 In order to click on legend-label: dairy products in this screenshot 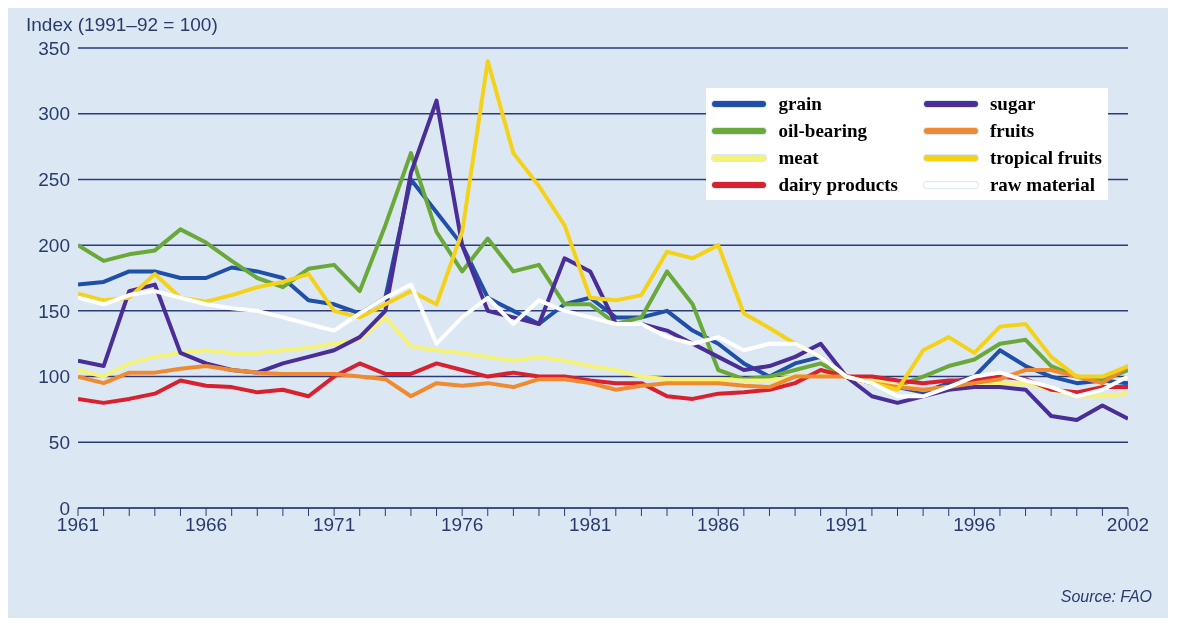, I will do `click(838, 184)`.